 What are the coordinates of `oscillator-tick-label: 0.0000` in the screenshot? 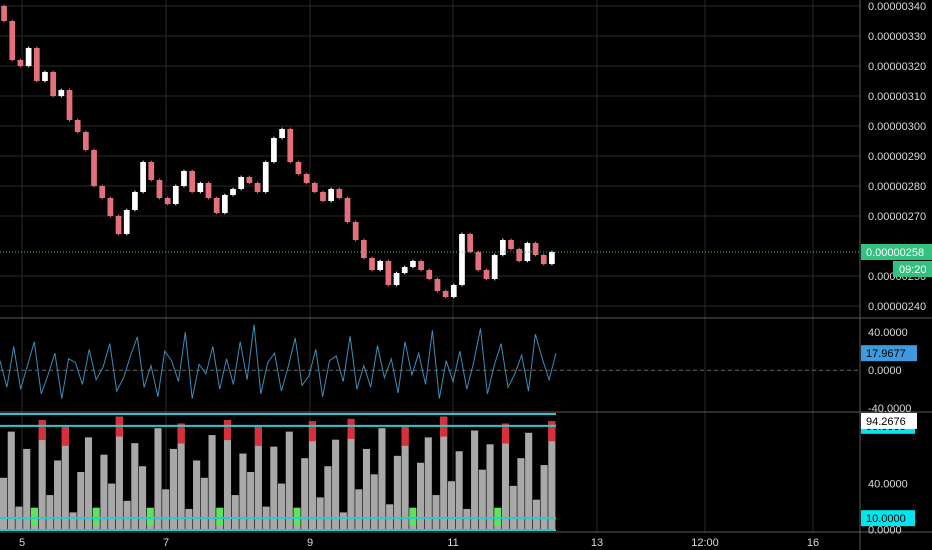 It's located at (885, 371).